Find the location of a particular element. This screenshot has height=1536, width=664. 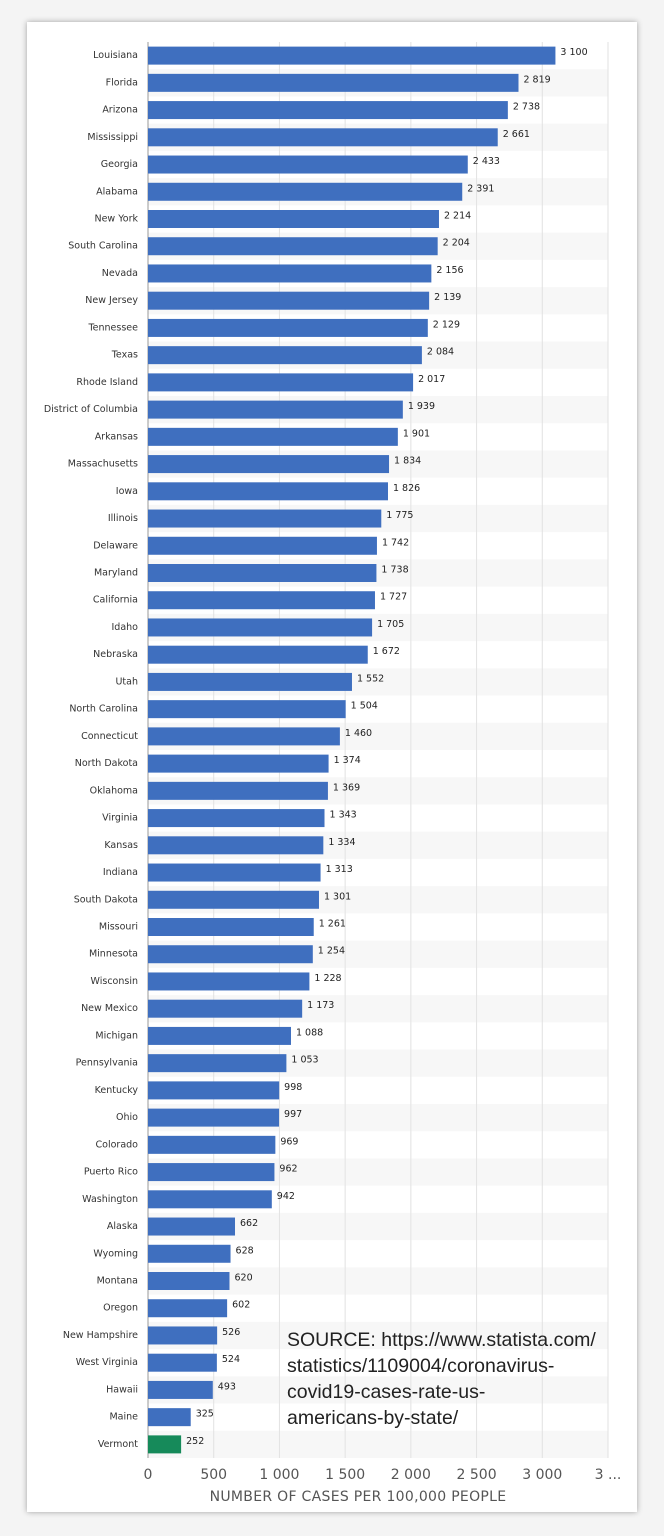

x-tick-label: 1 500 is located at coordinates (345, 1475).